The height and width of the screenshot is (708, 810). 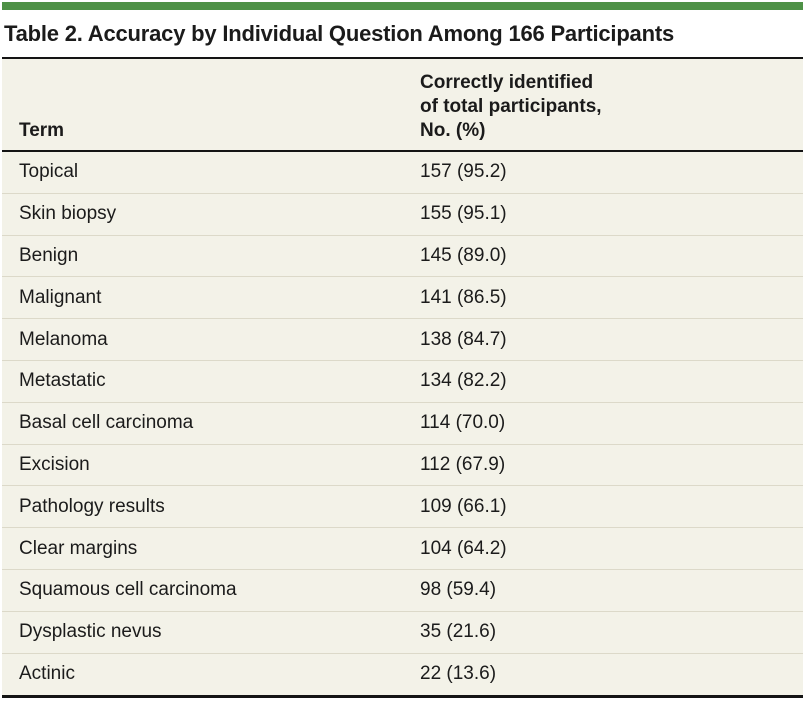 What do you see at coordinates (463, 381) in the screenshot?
I see `value-cell: 134 (82.2)` at bounding box center [463, 381].